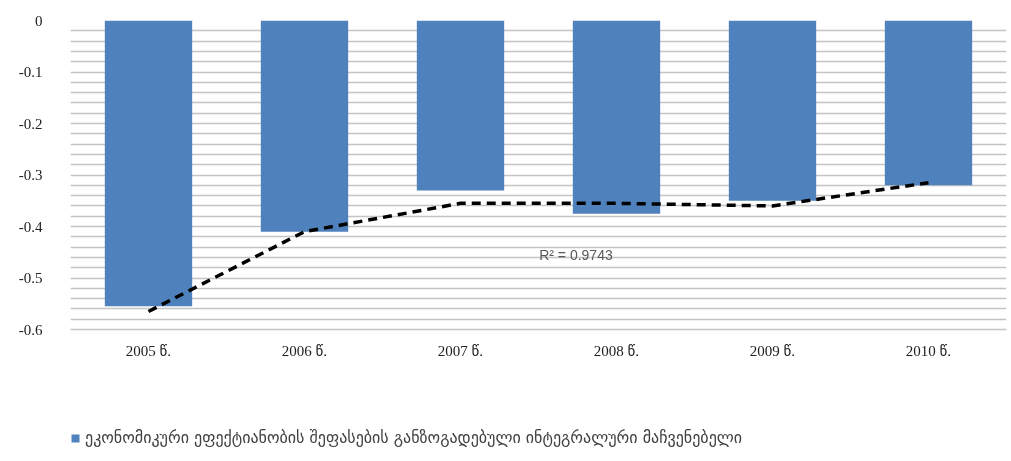 This screenshot has width=1011, height=461. Describe the element at coordinates (414, 437) in the screenshot. I see `legend-label: ეკონომიკური ეფექტიანობის შეფასების განზოგადებული ინტეგრალური მაჩვენებელი` at that location.